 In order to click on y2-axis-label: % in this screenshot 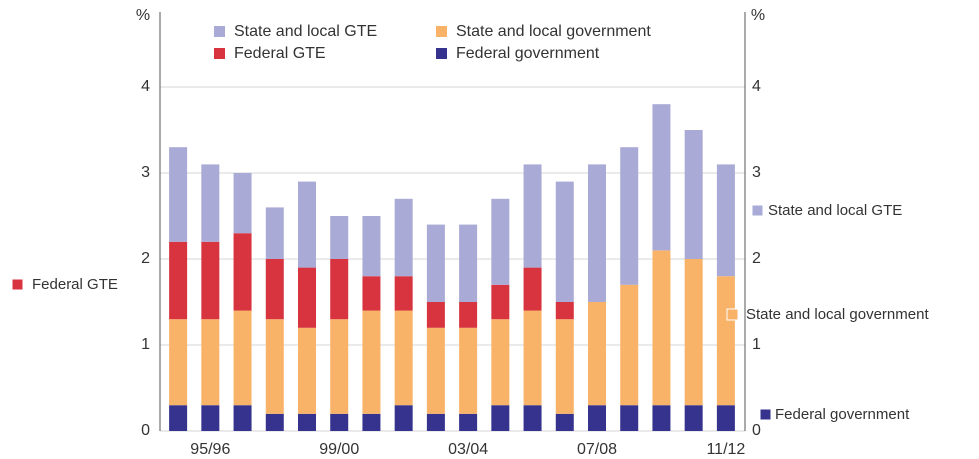, I will do `click(758, 15)`.